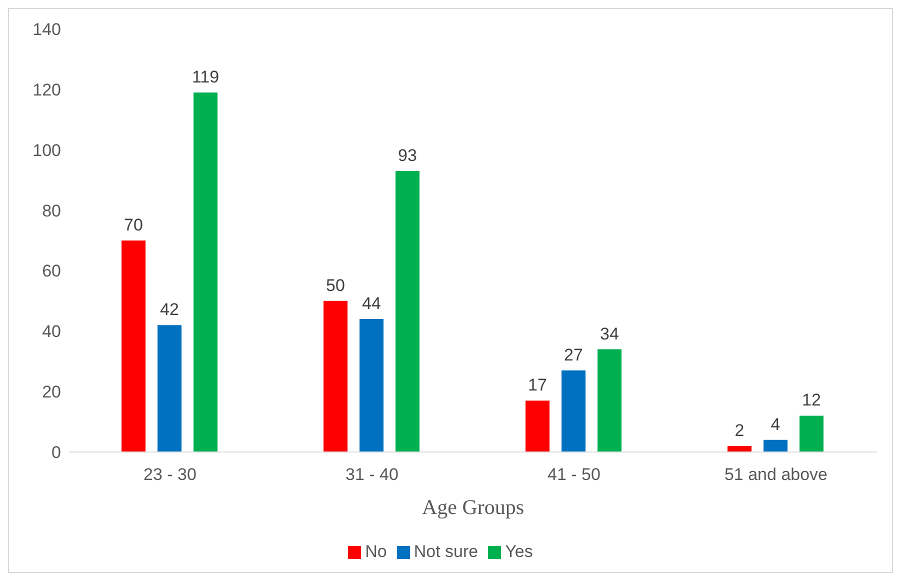 This screenshot has height=577, width=901. Describe the element at coordinates (170, 474) in the screenshot. I see `x-tick-label: 23 - 30` at that location.